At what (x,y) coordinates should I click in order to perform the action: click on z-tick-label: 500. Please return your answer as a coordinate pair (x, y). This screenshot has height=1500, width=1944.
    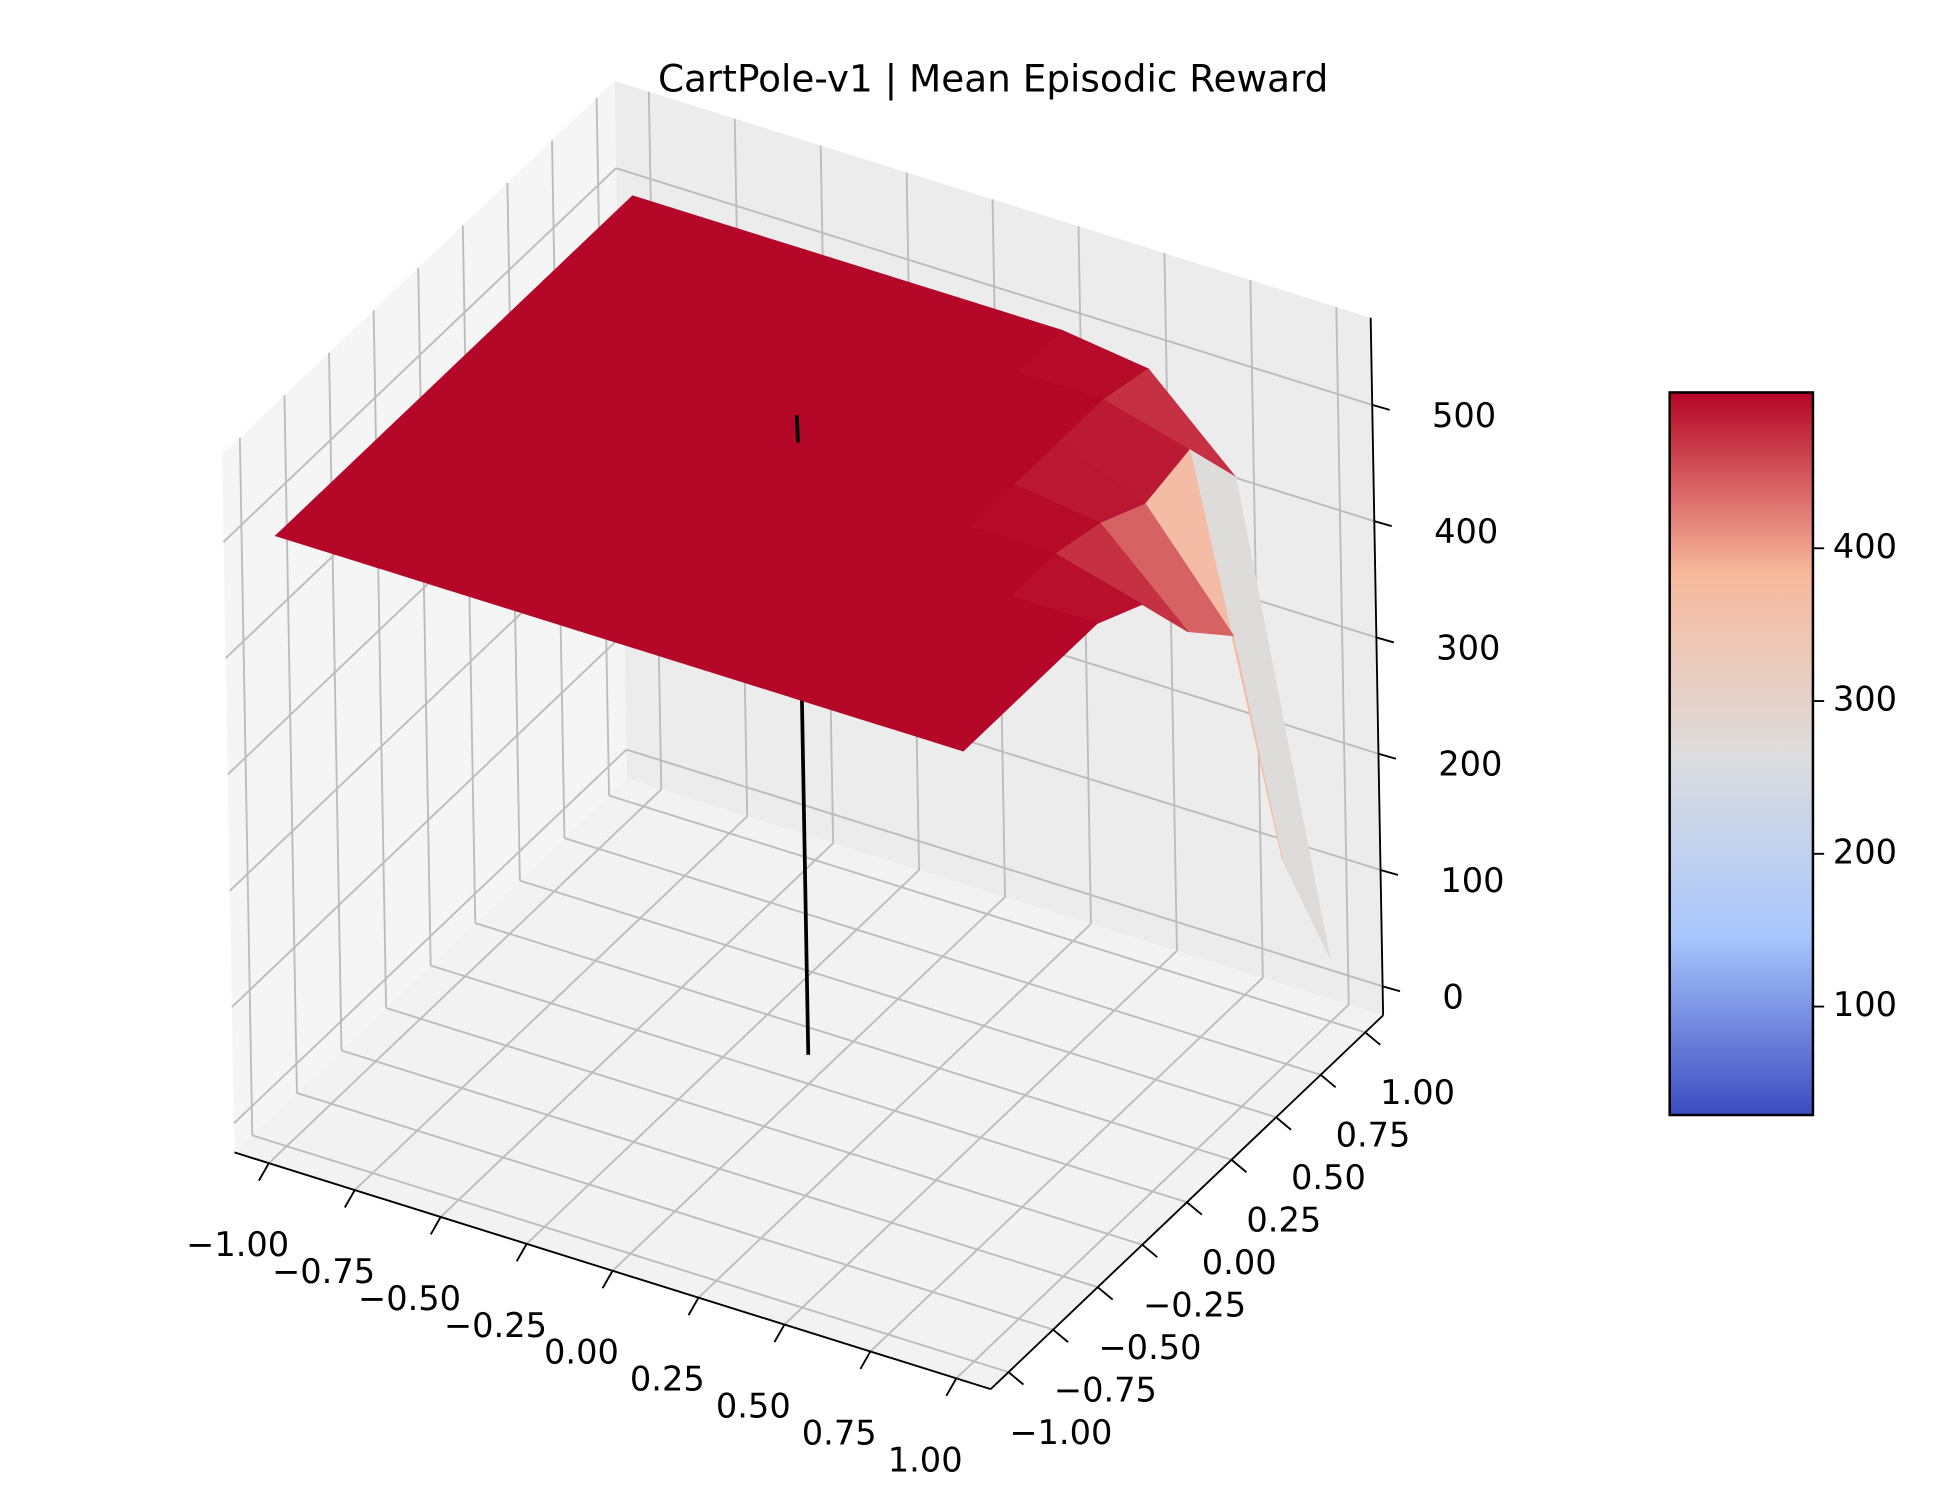
    Looking at the image, I should click on (1464, 415).